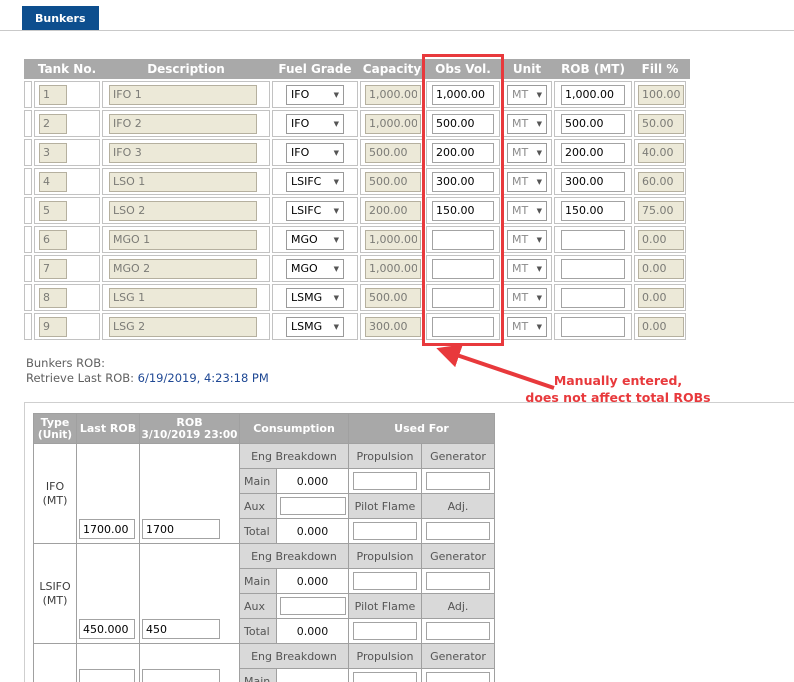  I want to click on table-row: LSIFC ▼ MT ▼, so click(357, 181).